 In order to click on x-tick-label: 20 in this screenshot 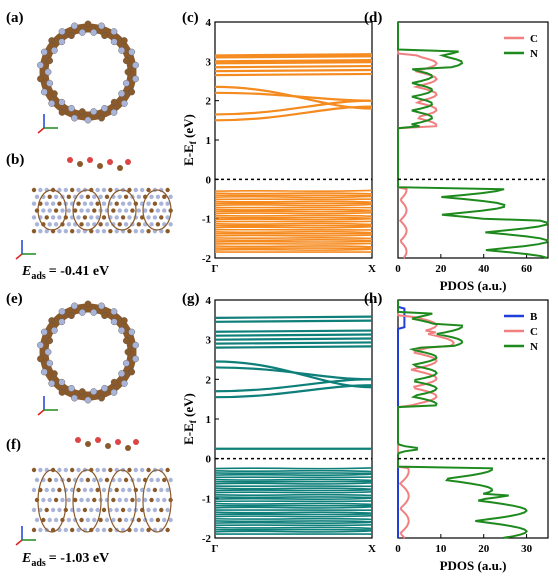, I will do `click(441, 269)`.